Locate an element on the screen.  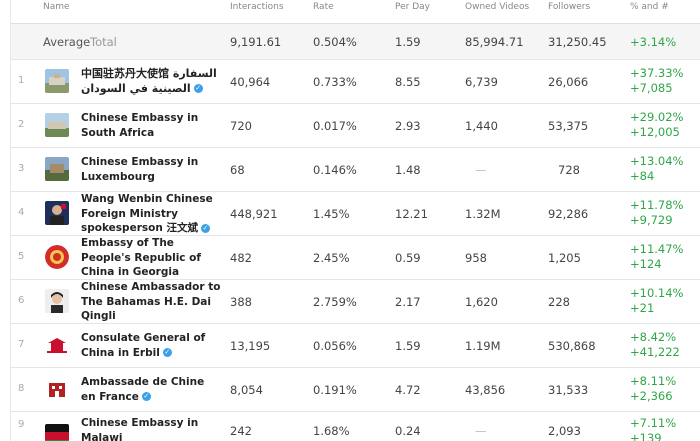
account-name: Chinese Embassy in Luxembourg is located at coordinates (151, 169).